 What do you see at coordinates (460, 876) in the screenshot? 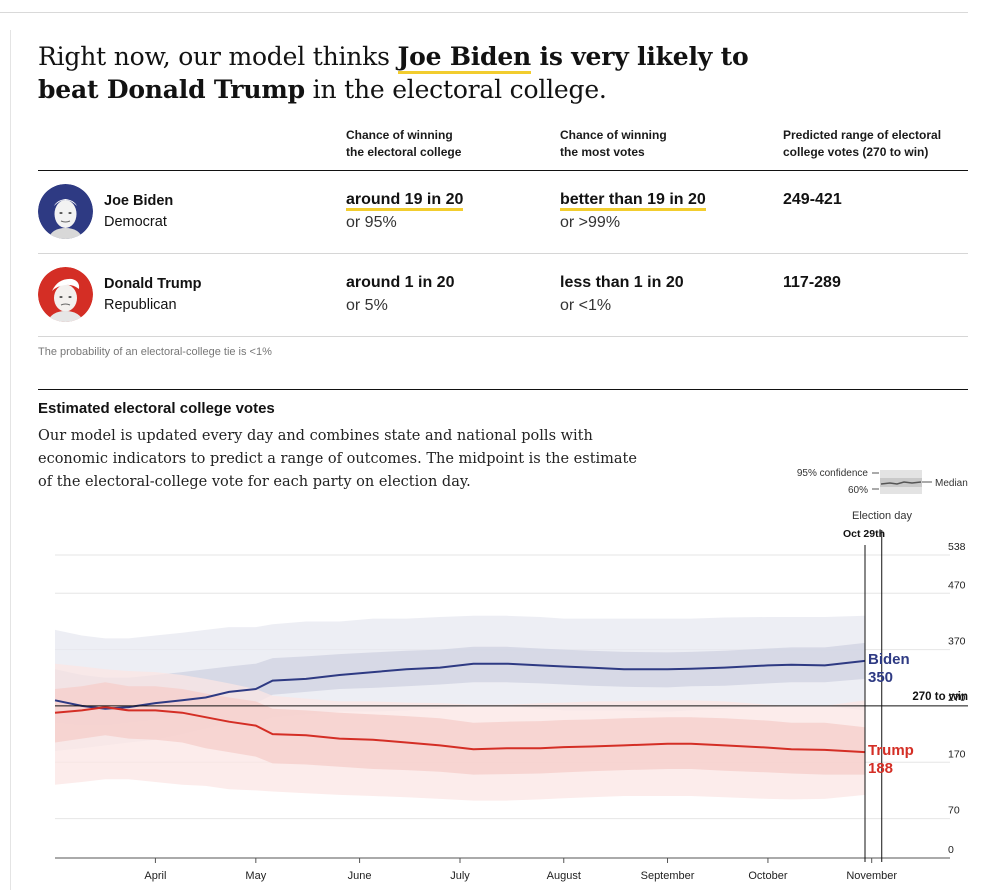
I see `x-tick-label: July` at bounding box center [460, 876].